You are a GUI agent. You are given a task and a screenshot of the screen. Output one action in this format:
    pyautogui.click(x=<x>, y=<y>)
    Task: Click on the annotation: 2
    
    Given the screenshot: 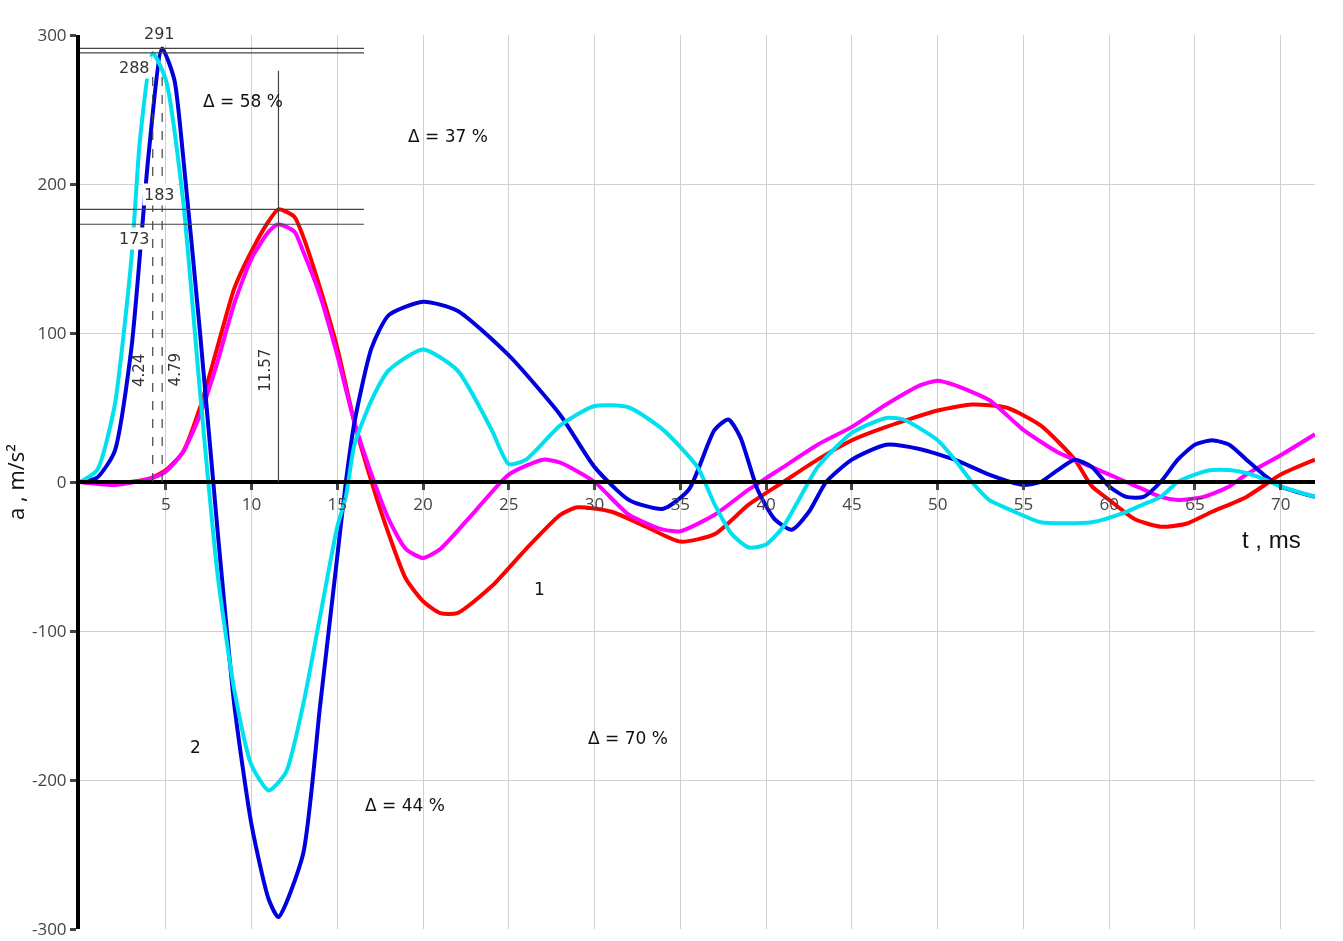 What is the action you would take?
    pyautogui.click(x=195, y=747)
    